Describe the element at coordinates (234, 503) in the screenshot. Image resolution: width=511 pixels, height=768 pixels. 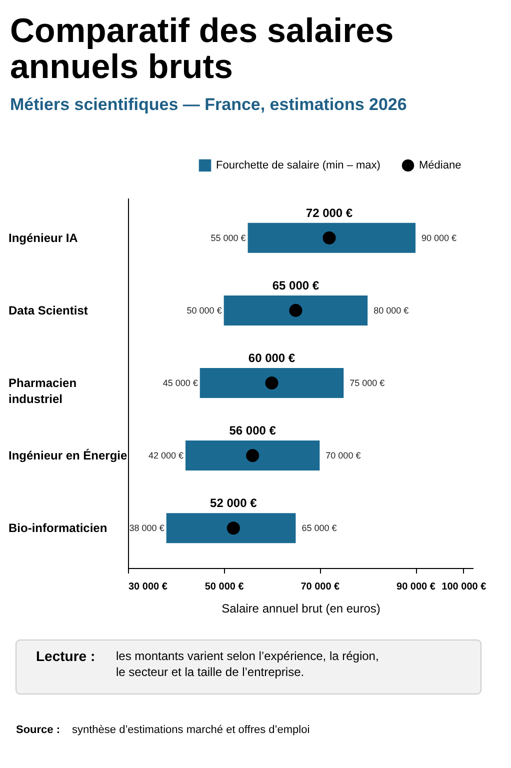
I see `data-label: 52 000 €` at that location.